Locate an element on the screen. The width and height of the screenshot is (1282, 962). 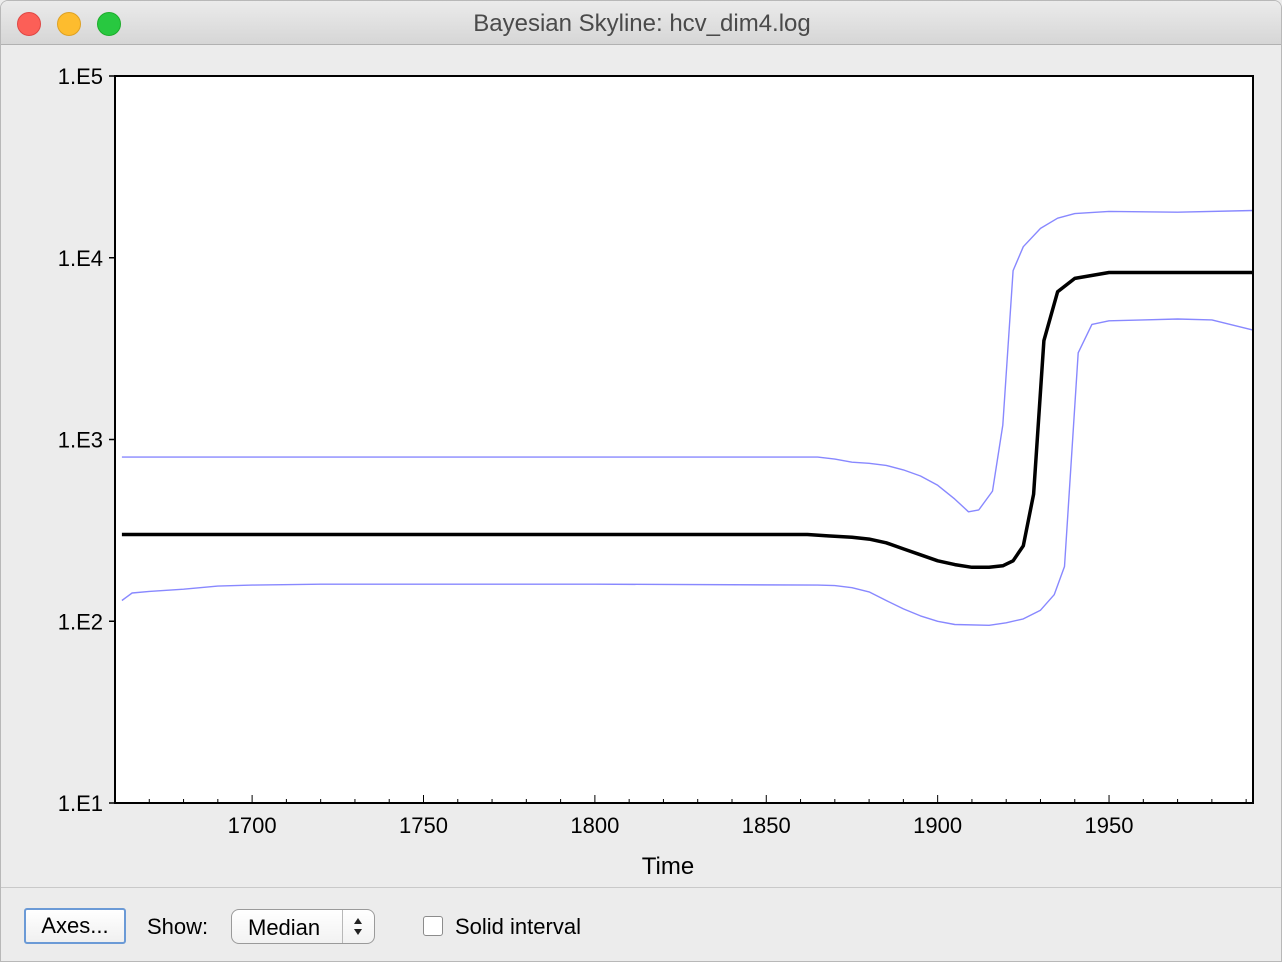
y-axis: 1.E1 1.E2 1.E3 1.E4 1.E5 is located at coordinates (86, 440).